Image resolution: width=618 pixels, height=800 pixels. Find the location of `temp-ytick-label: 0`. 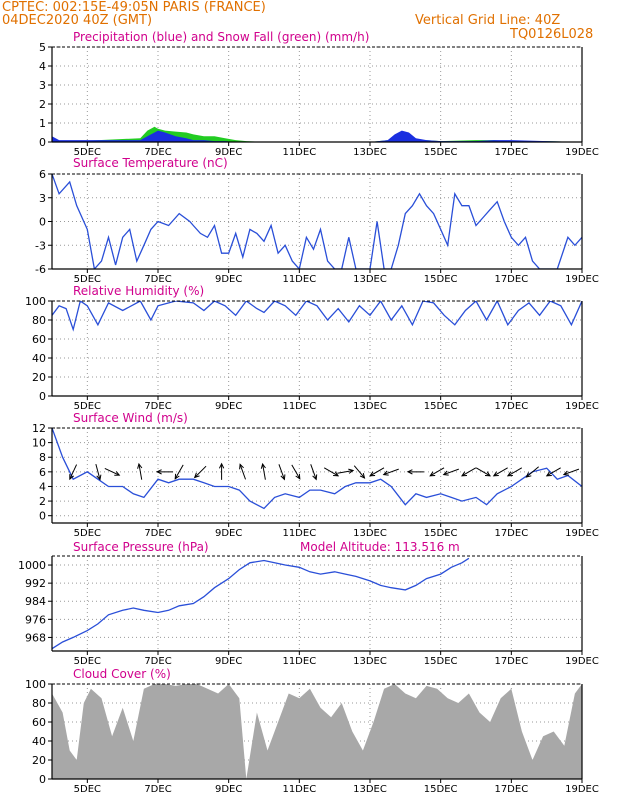

temp-ytick-label: 0 is located at coordinates (42, 222).